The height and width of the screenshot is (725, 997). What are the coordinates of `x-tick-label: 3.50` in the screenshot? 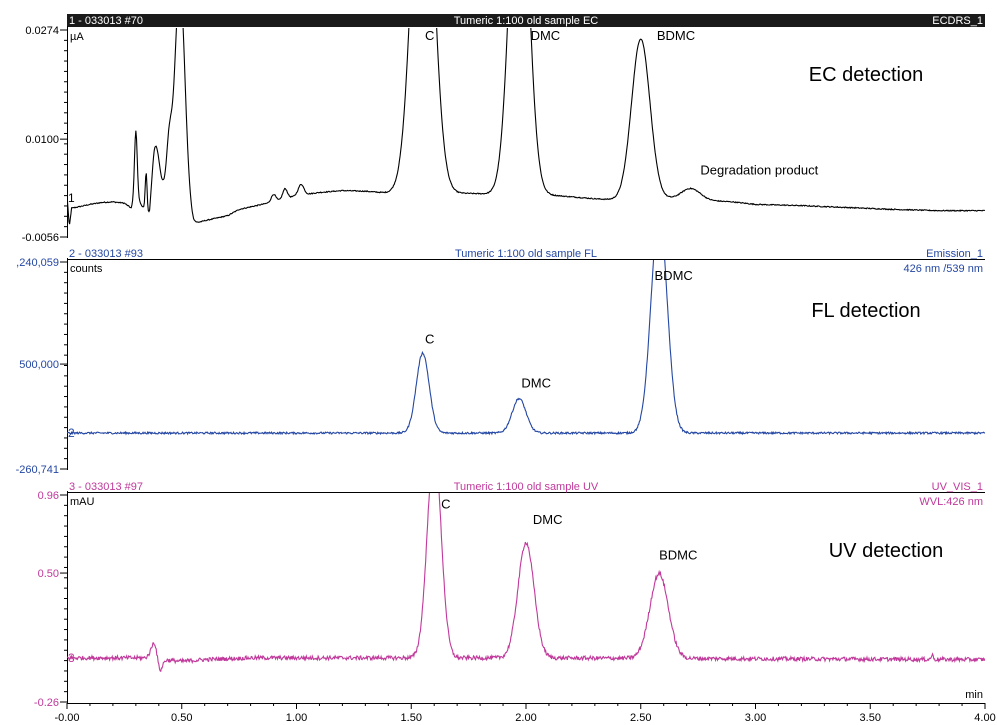 It's located at (870, 718).